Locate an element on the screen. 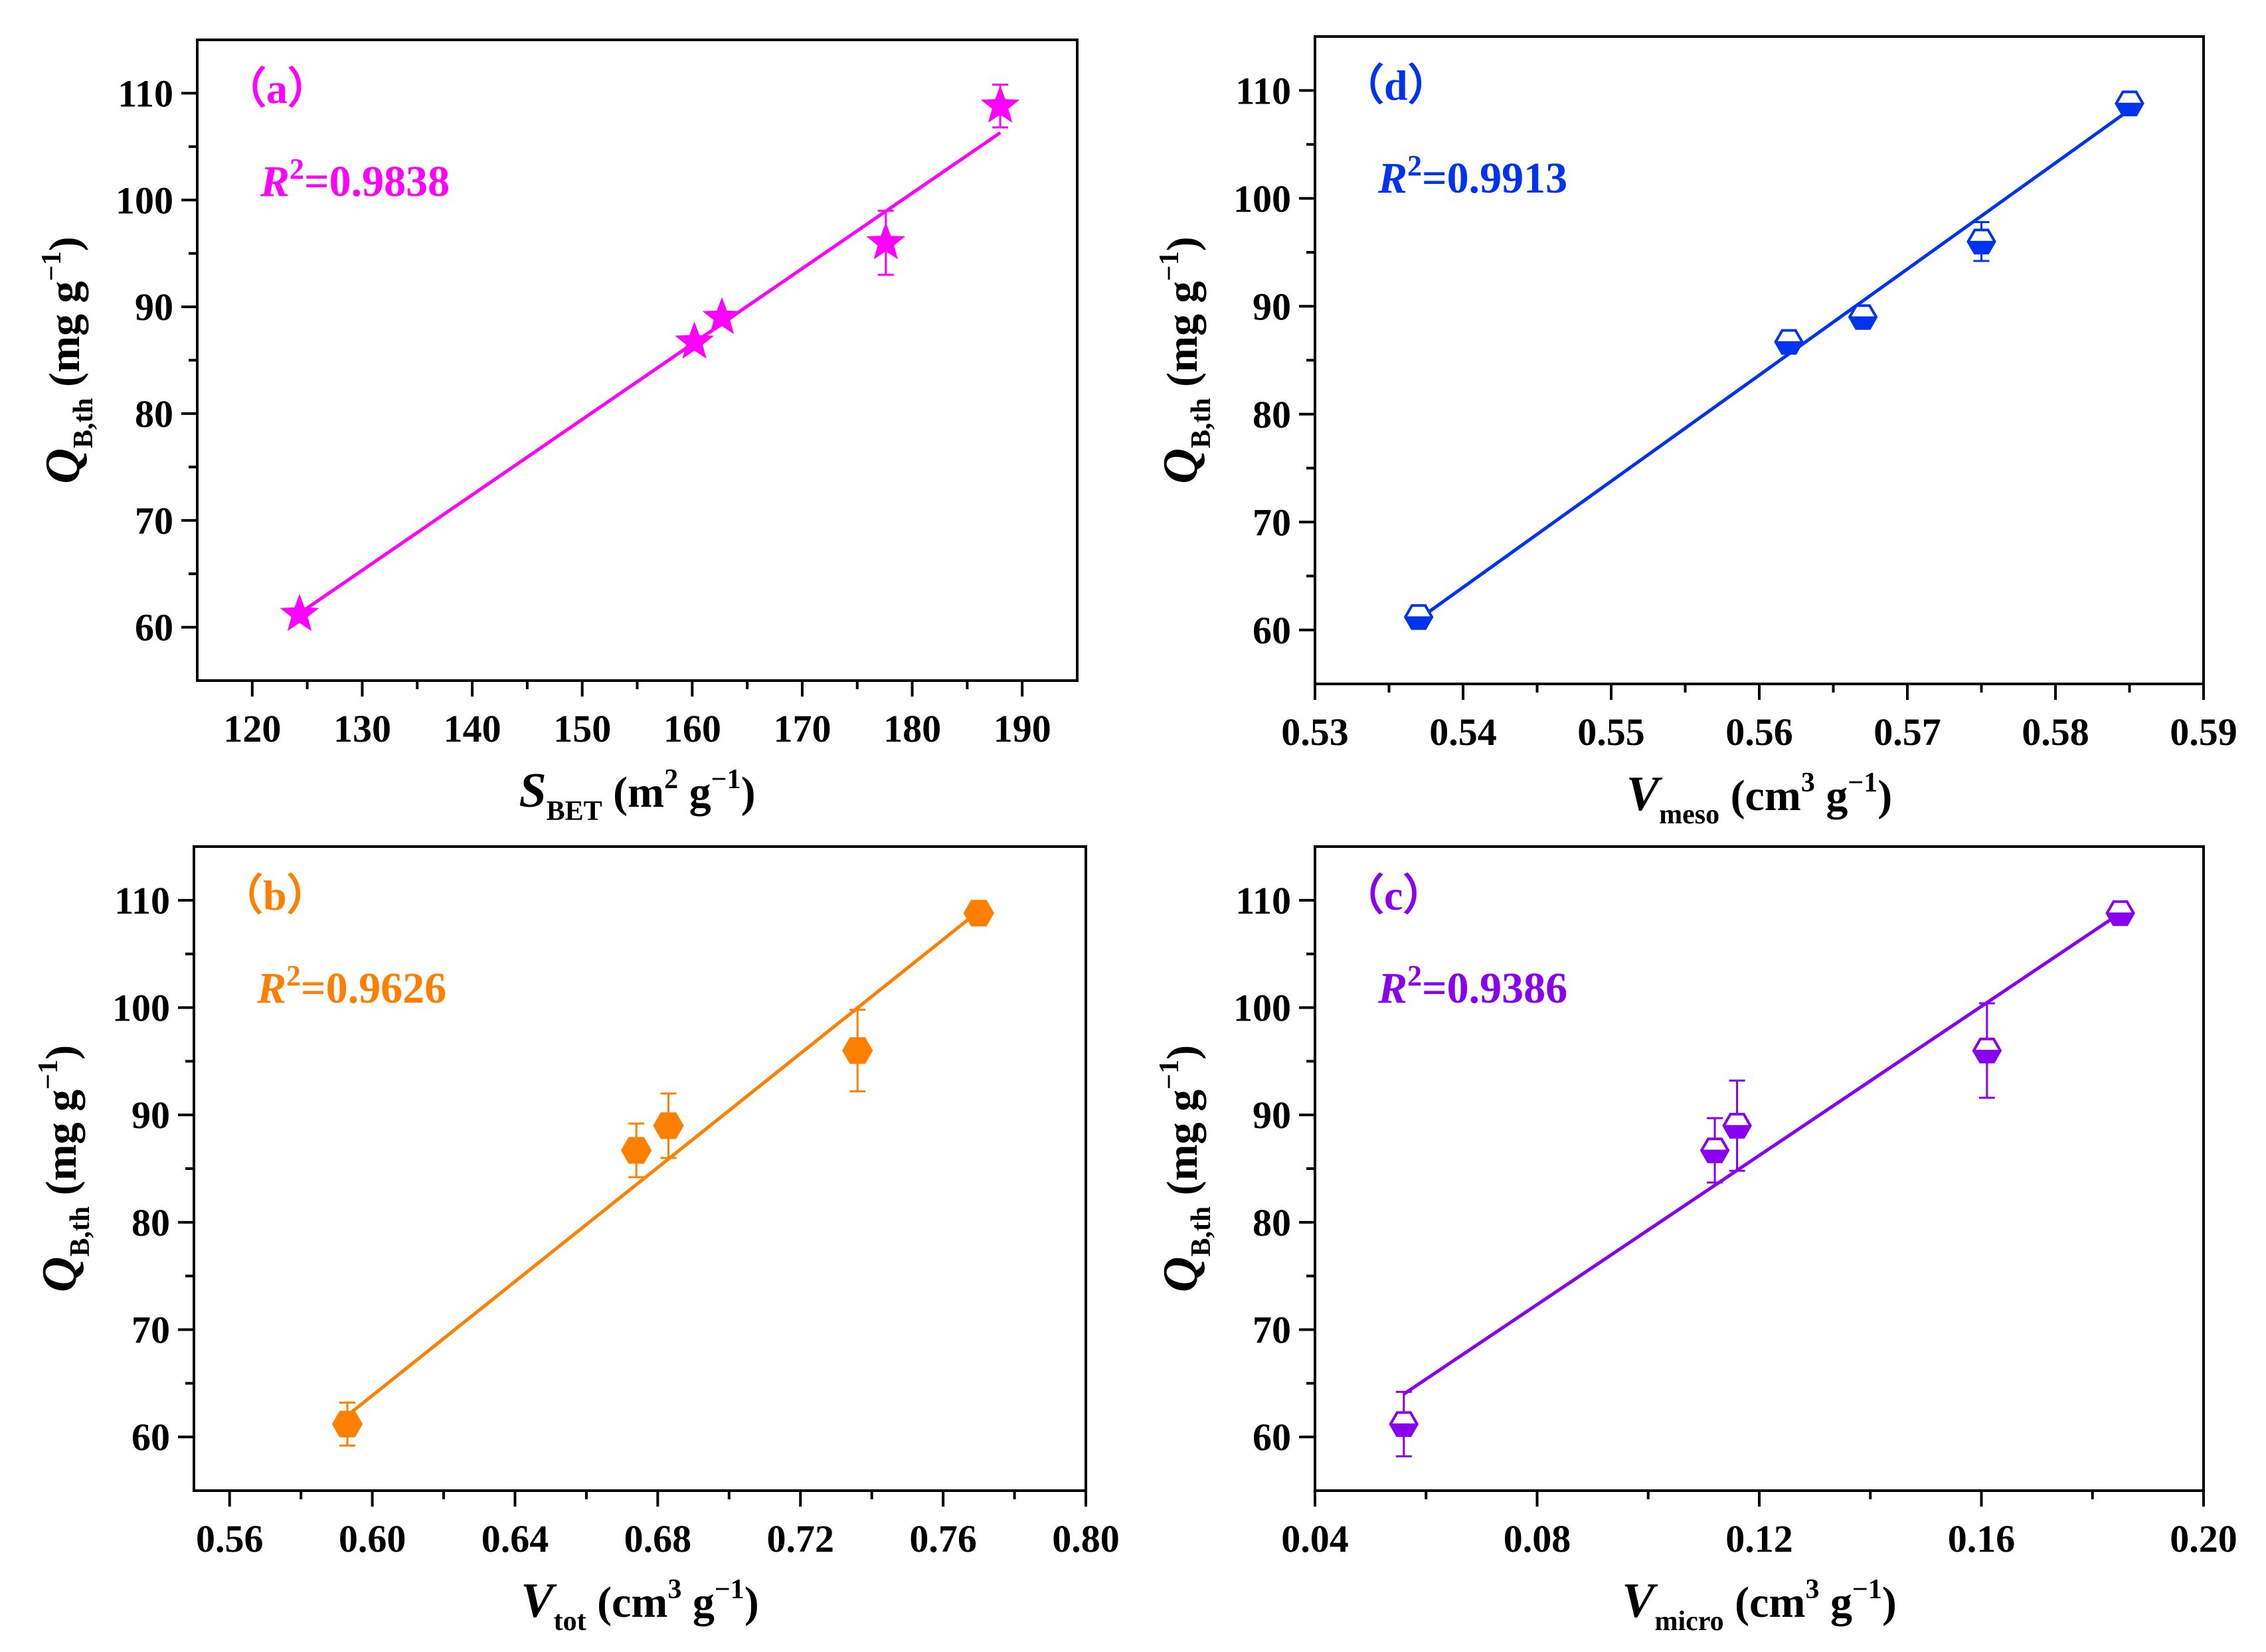 Image resolution: width=2266 pixels, height=1652 pixels. x-tick-label: 0.12 is located at coordinates (1759, 1538).